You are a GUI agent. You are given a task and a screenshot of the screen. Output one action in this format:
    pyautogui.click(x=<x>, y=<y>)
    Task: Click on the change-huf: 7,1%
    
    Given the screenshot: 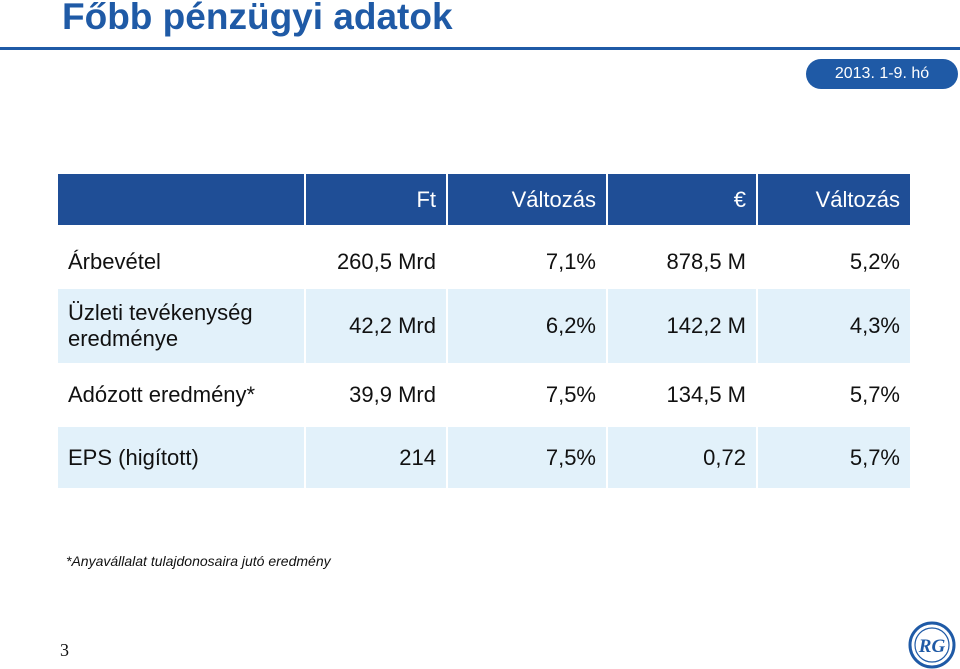 What is the action you would take?
    pyautogui.click(x=528, y=262)
    